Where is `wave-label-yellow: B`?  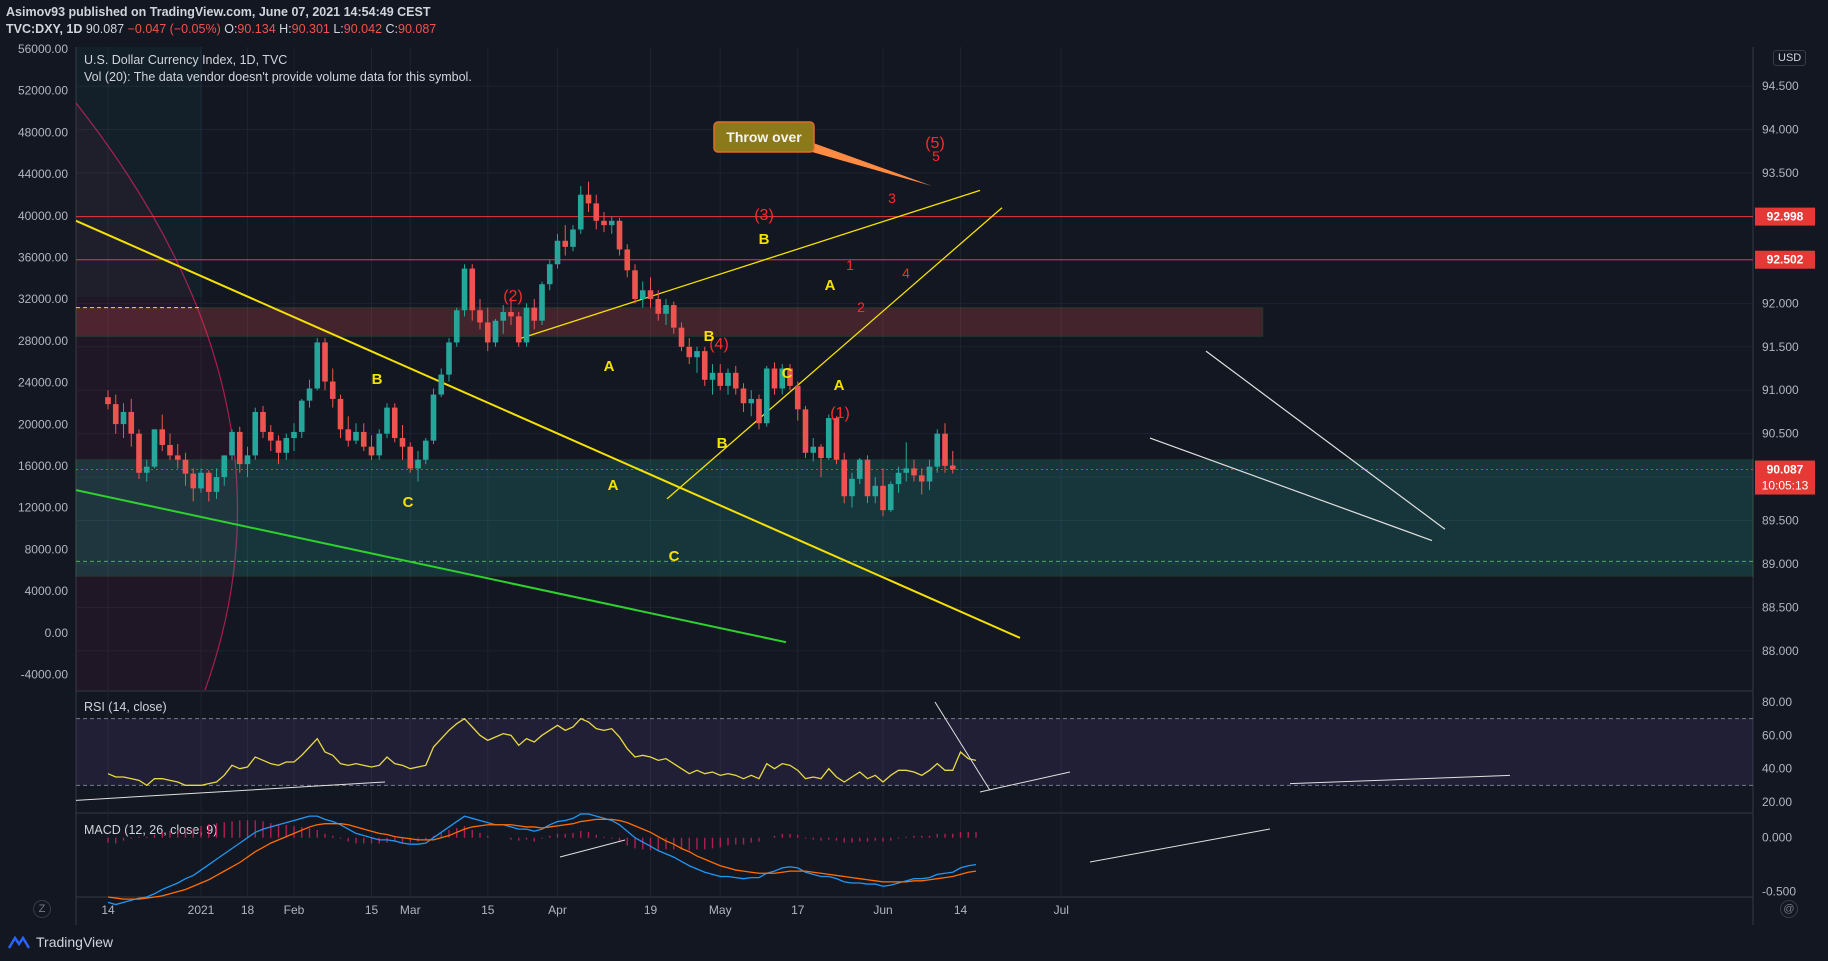
wave-label-yellow: B is located at coordinates (722, 443).